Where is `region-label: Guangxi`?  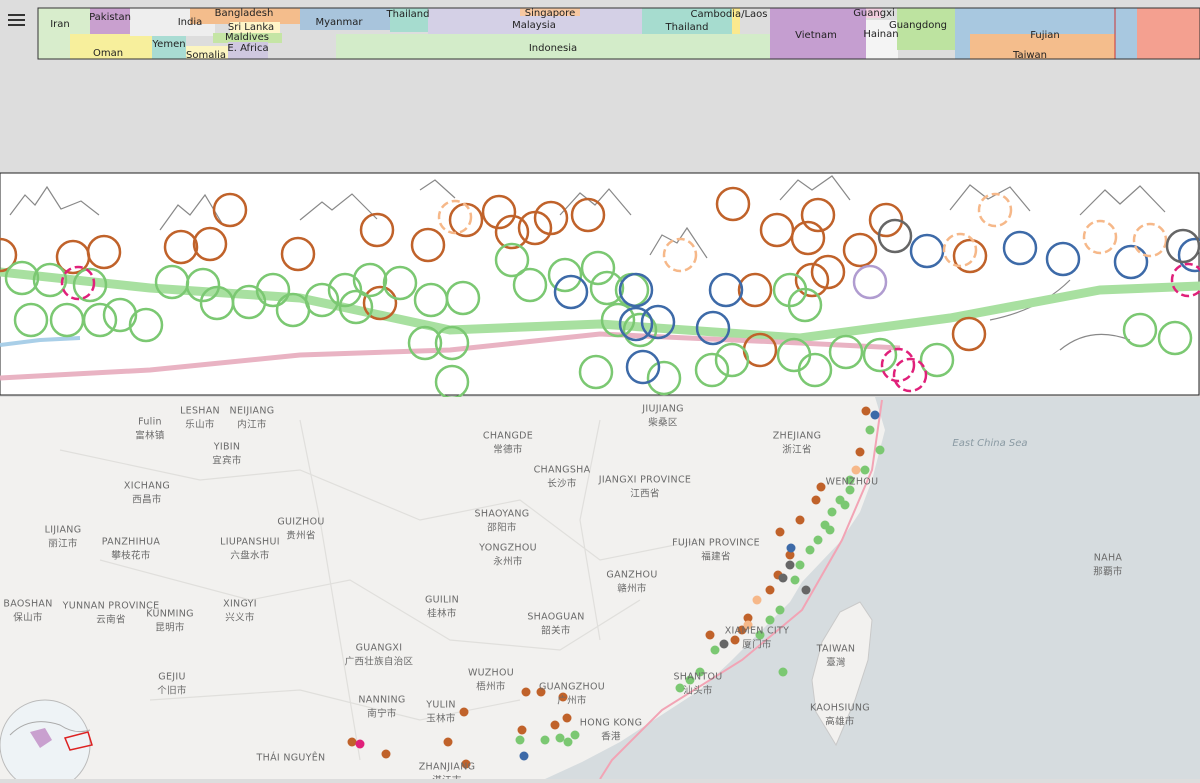 region-label: Guangxi is located at coordinates (874, 13).